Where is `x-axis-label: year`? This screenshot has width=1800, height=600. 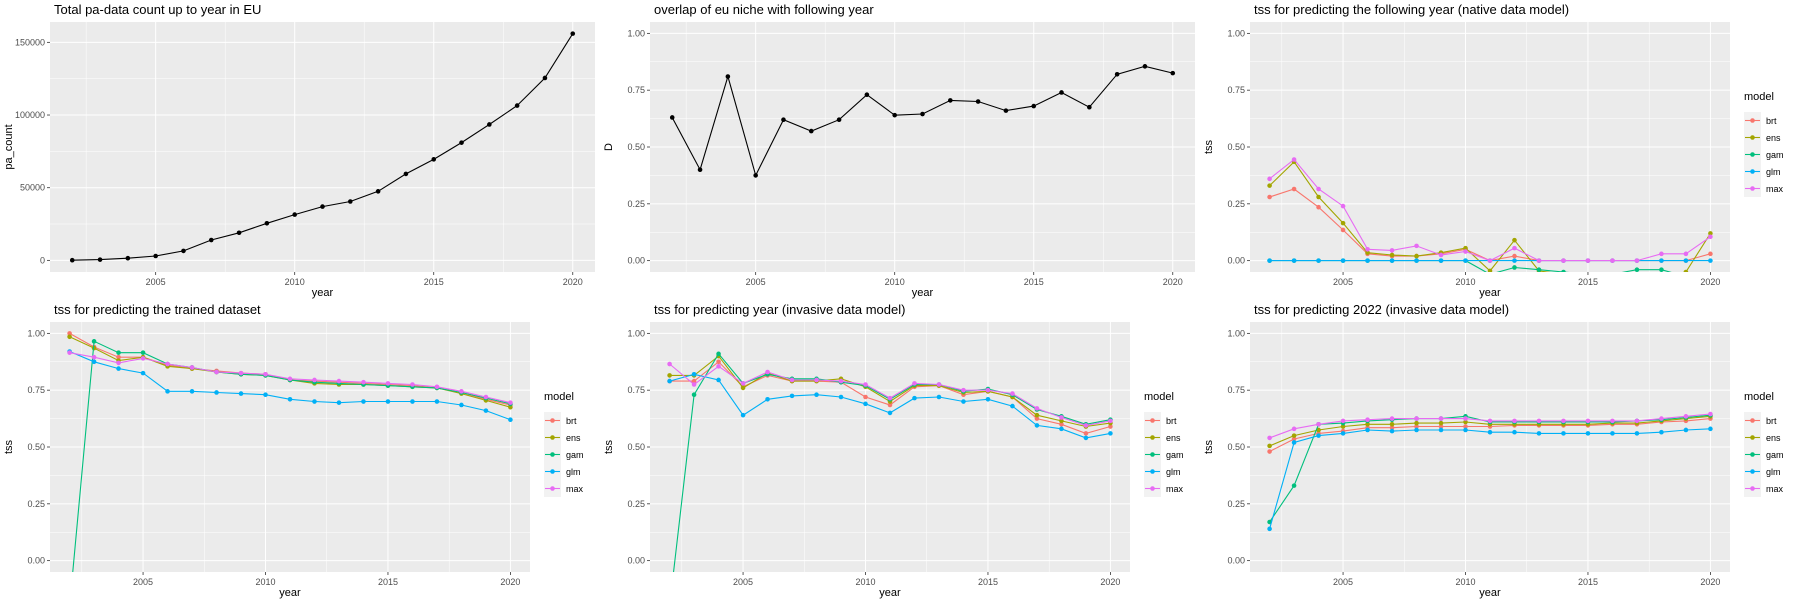
x-axis-label: year is located at coordinates (323, 293).